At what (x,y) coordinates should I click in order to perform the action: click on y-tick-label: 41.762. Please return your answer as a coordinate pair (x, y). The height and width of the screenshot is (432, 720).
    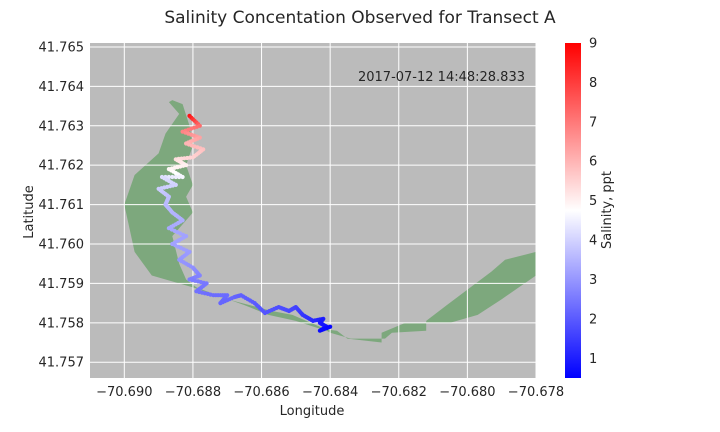
    Looking at the image, I should click on (62, 166).